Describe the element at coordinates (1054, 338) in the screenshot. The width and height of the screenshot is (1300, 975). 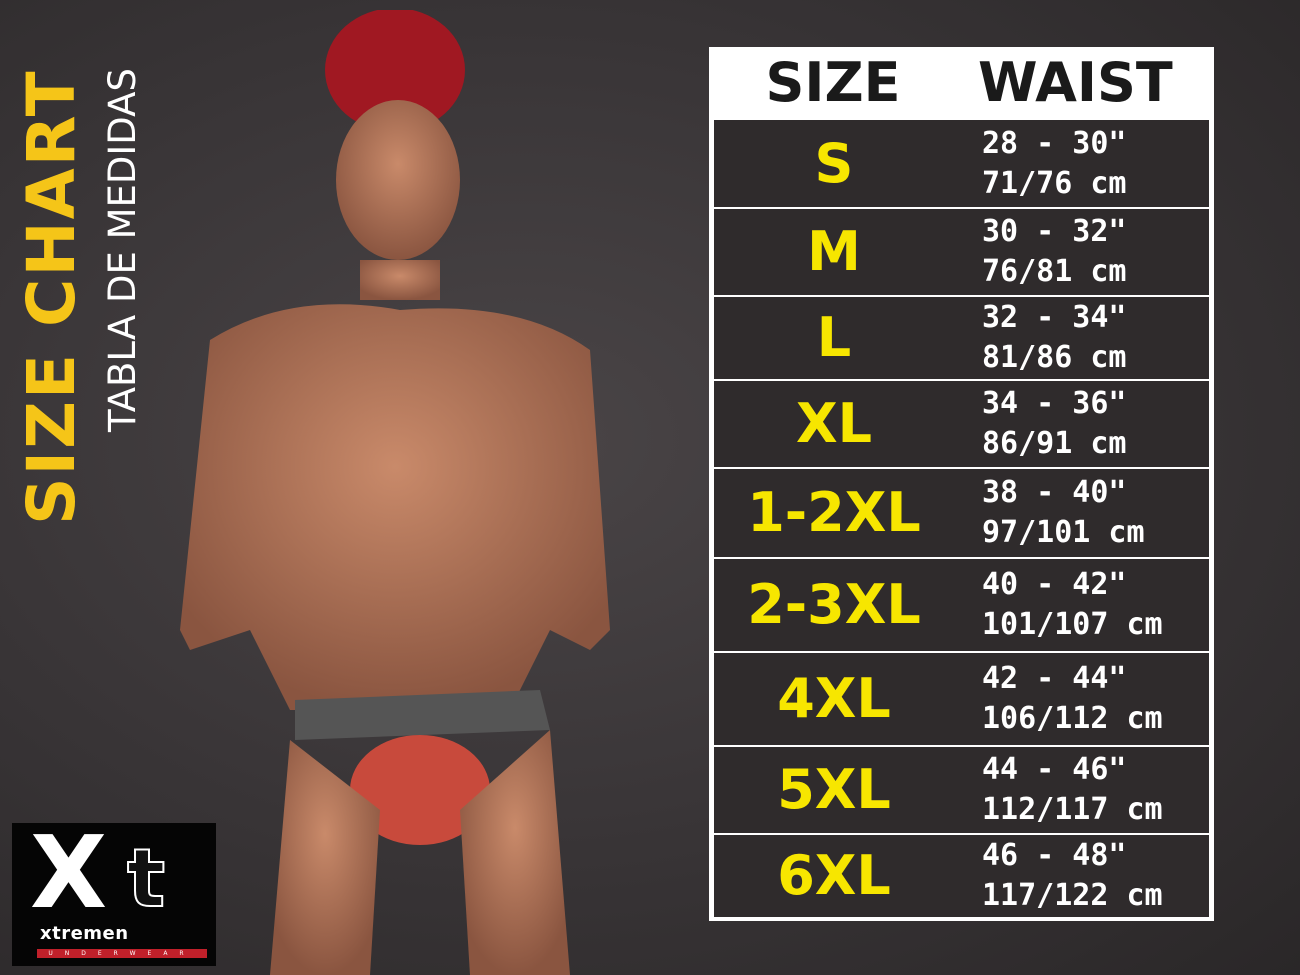
I see `waist-value: 32 - 34" 81/86 cm` at that location.